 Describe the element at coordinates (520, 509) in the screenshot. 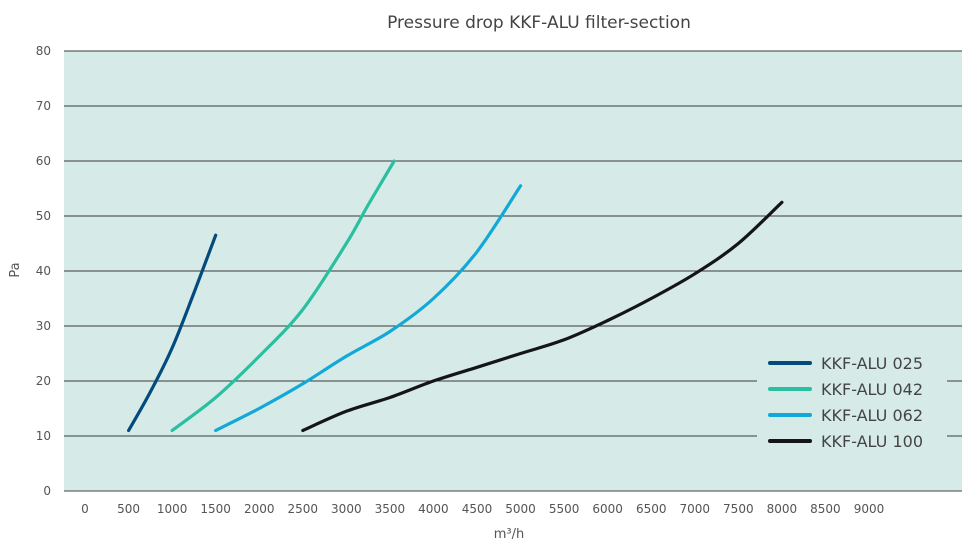

I see `x-tick-label: 5000` at that location.